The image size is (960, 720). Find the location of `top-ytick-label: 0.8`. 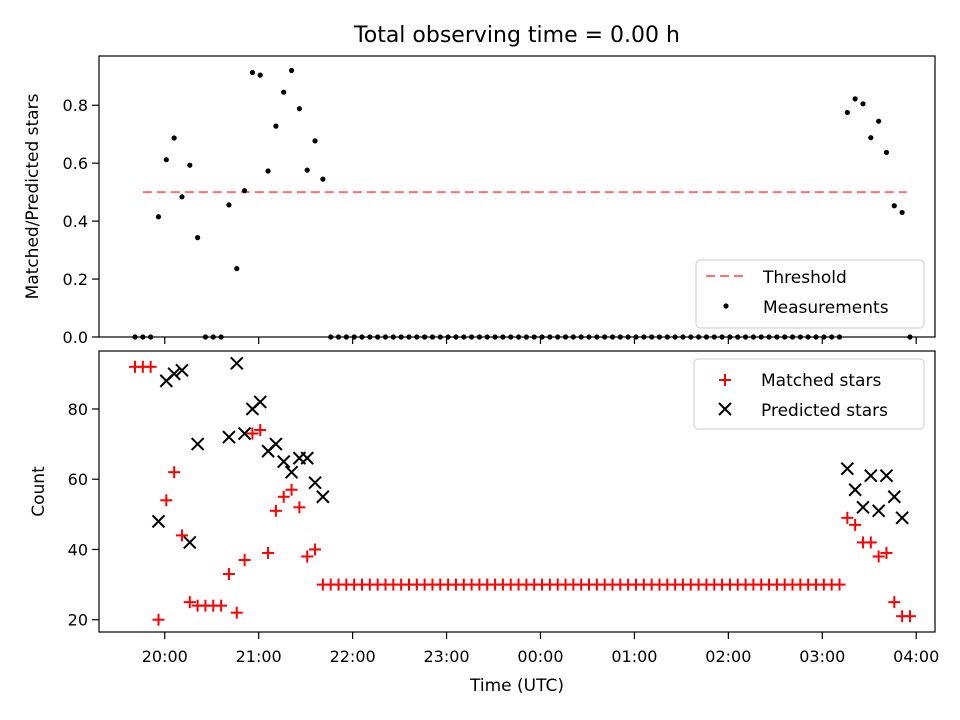

top-ytick-label: 0.8 is located at coordinates (75, 105).